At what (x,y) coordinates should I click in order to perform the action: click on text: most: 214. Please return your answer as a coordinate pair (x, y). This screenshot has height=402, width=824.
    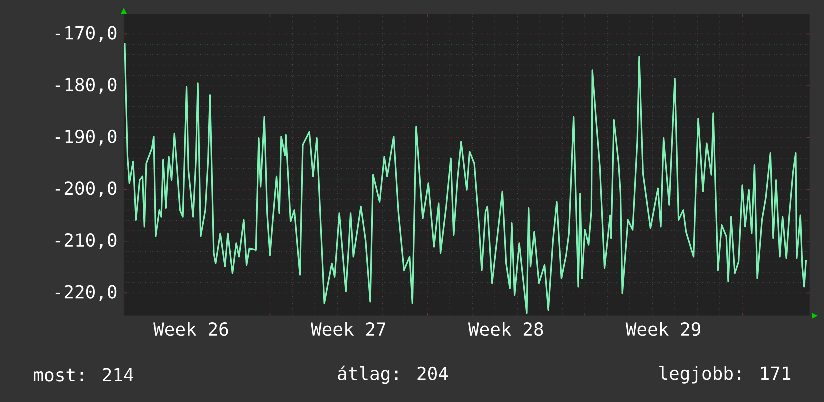
    Looking at the image, I should click on (84, 375).